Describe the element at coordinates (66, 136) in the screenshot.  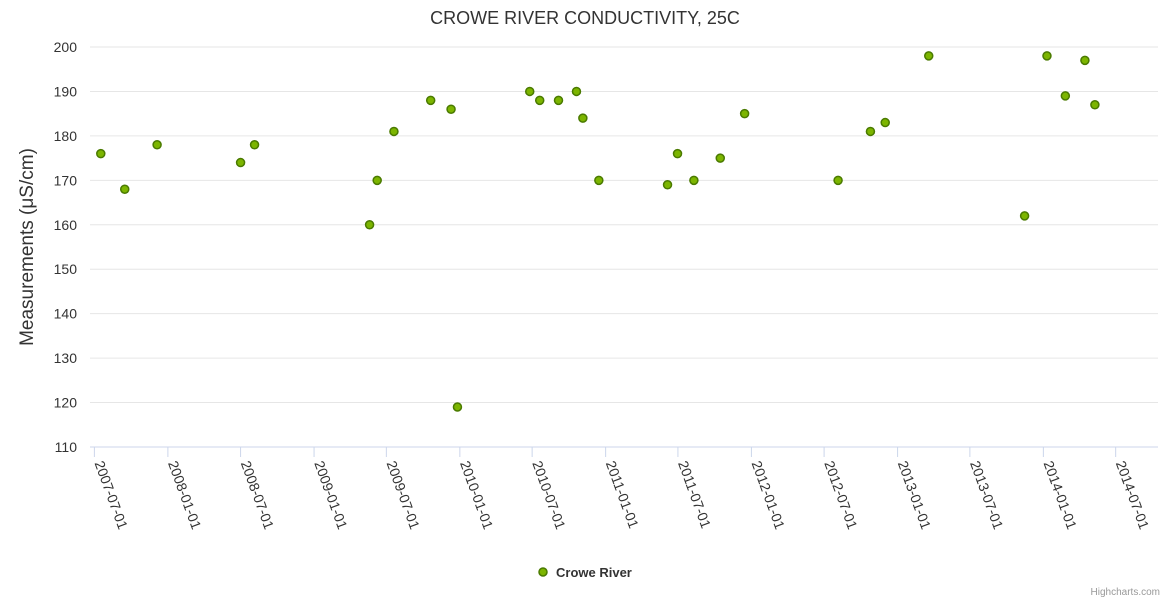
I see `y-tick-label-180: 180` at that location.